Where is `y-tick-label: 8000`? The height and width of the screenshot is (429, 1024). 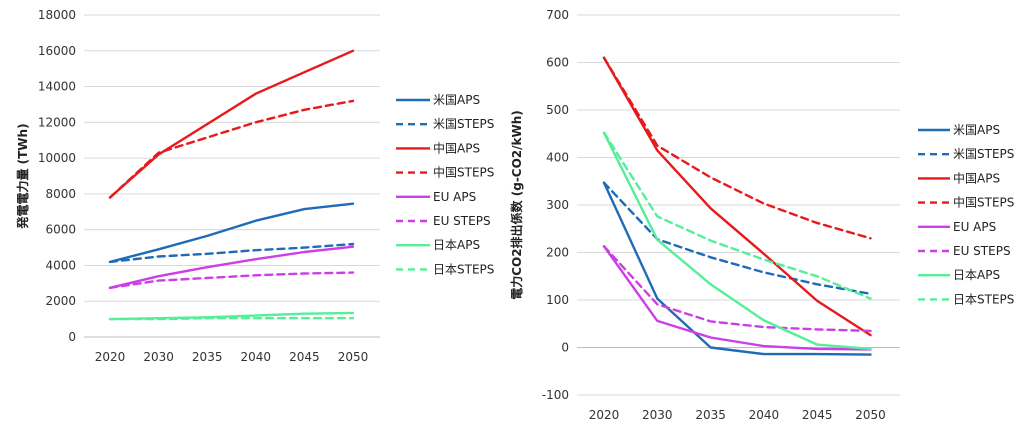
y-tick-label: 8000 is located at coordinates (60, 194).